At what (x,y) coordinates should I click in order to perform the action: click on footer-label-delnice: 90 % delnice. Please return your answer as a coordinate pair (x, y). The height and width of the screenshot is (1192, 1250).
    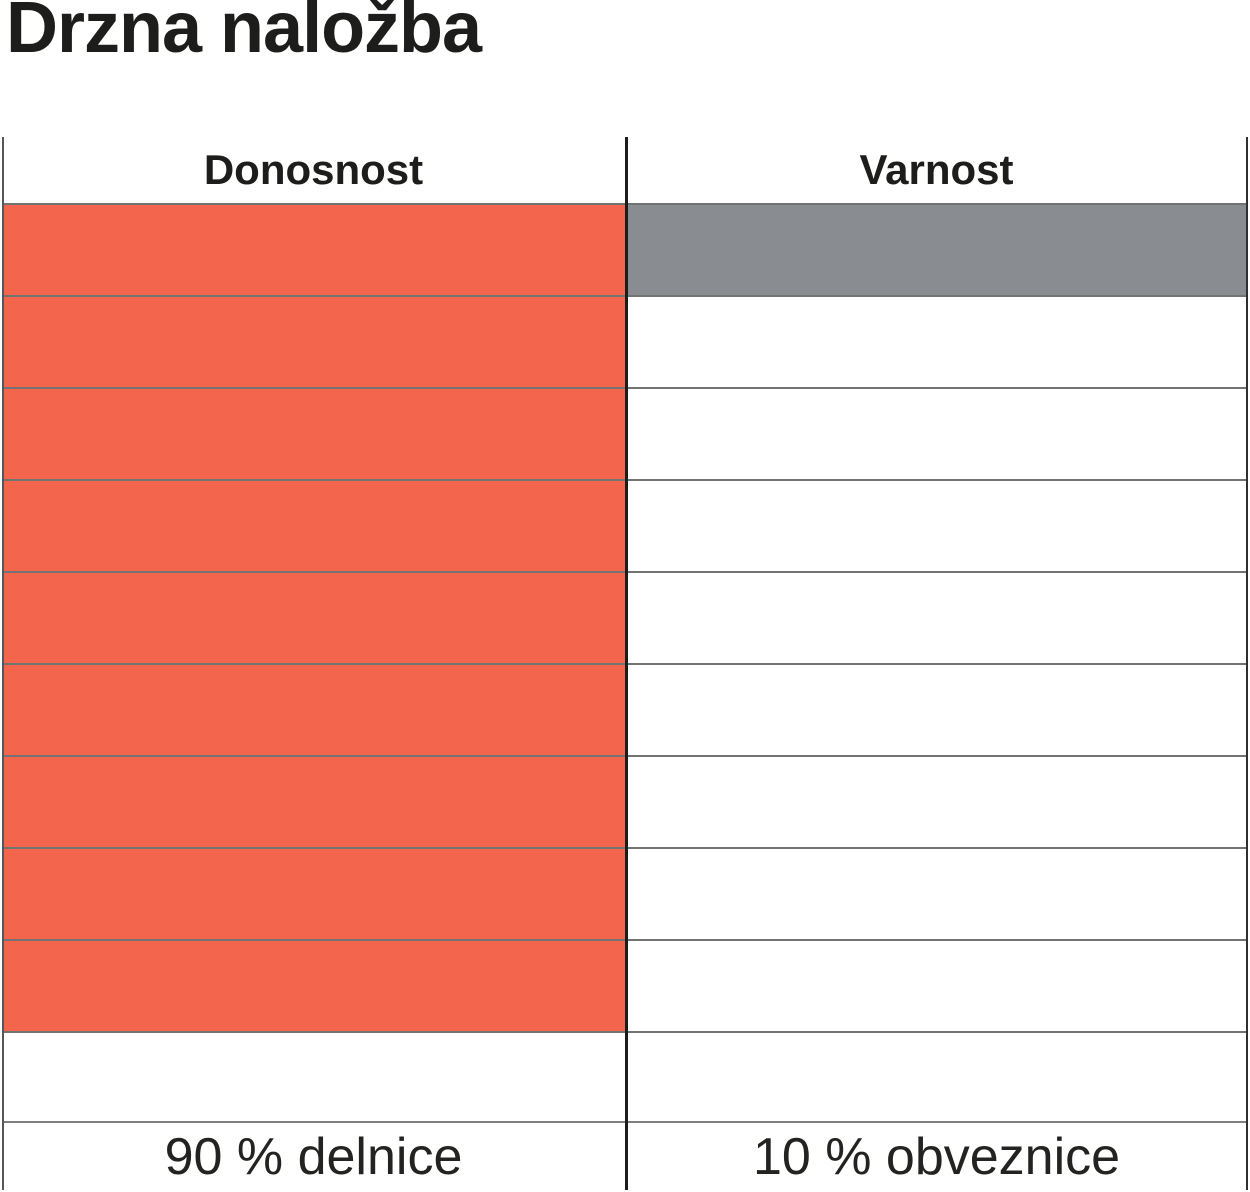
    Looking at the image, I should click on (313, 1156).